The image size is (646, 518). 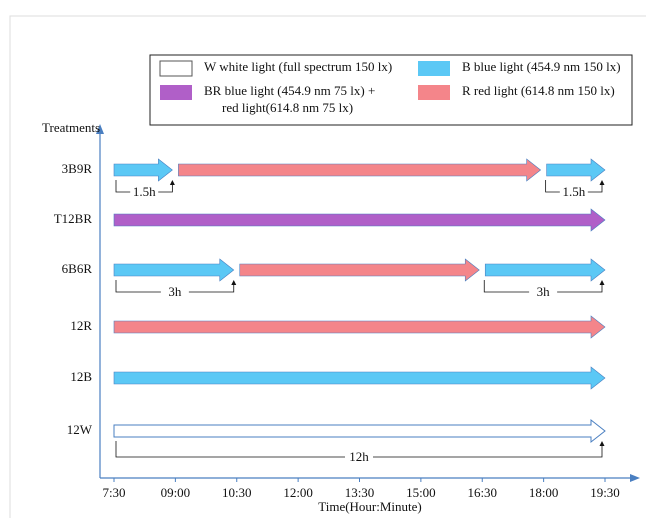 What do you see at coordinates (360, 492) in the screenshot?
I see `x-tick-label: 13:30` at bounding box center [360, 492].